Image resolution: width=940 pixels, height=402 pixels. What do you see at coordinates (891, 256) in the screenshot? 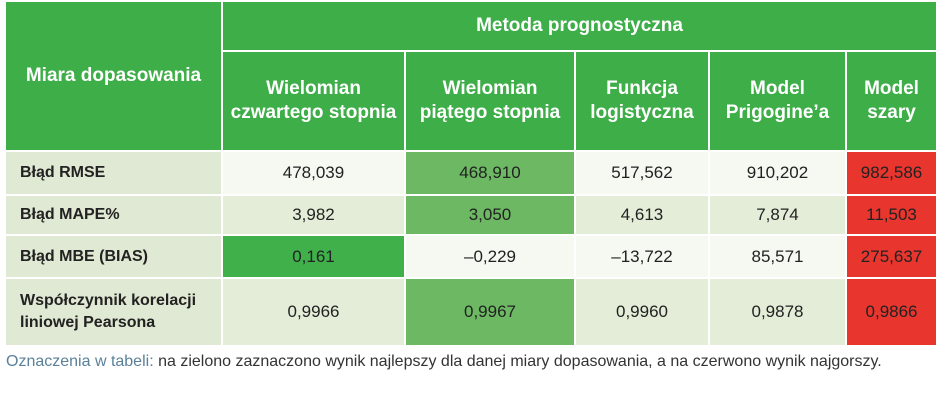
I see `cell-worst: 275,637` at bounding box center [891, 256].